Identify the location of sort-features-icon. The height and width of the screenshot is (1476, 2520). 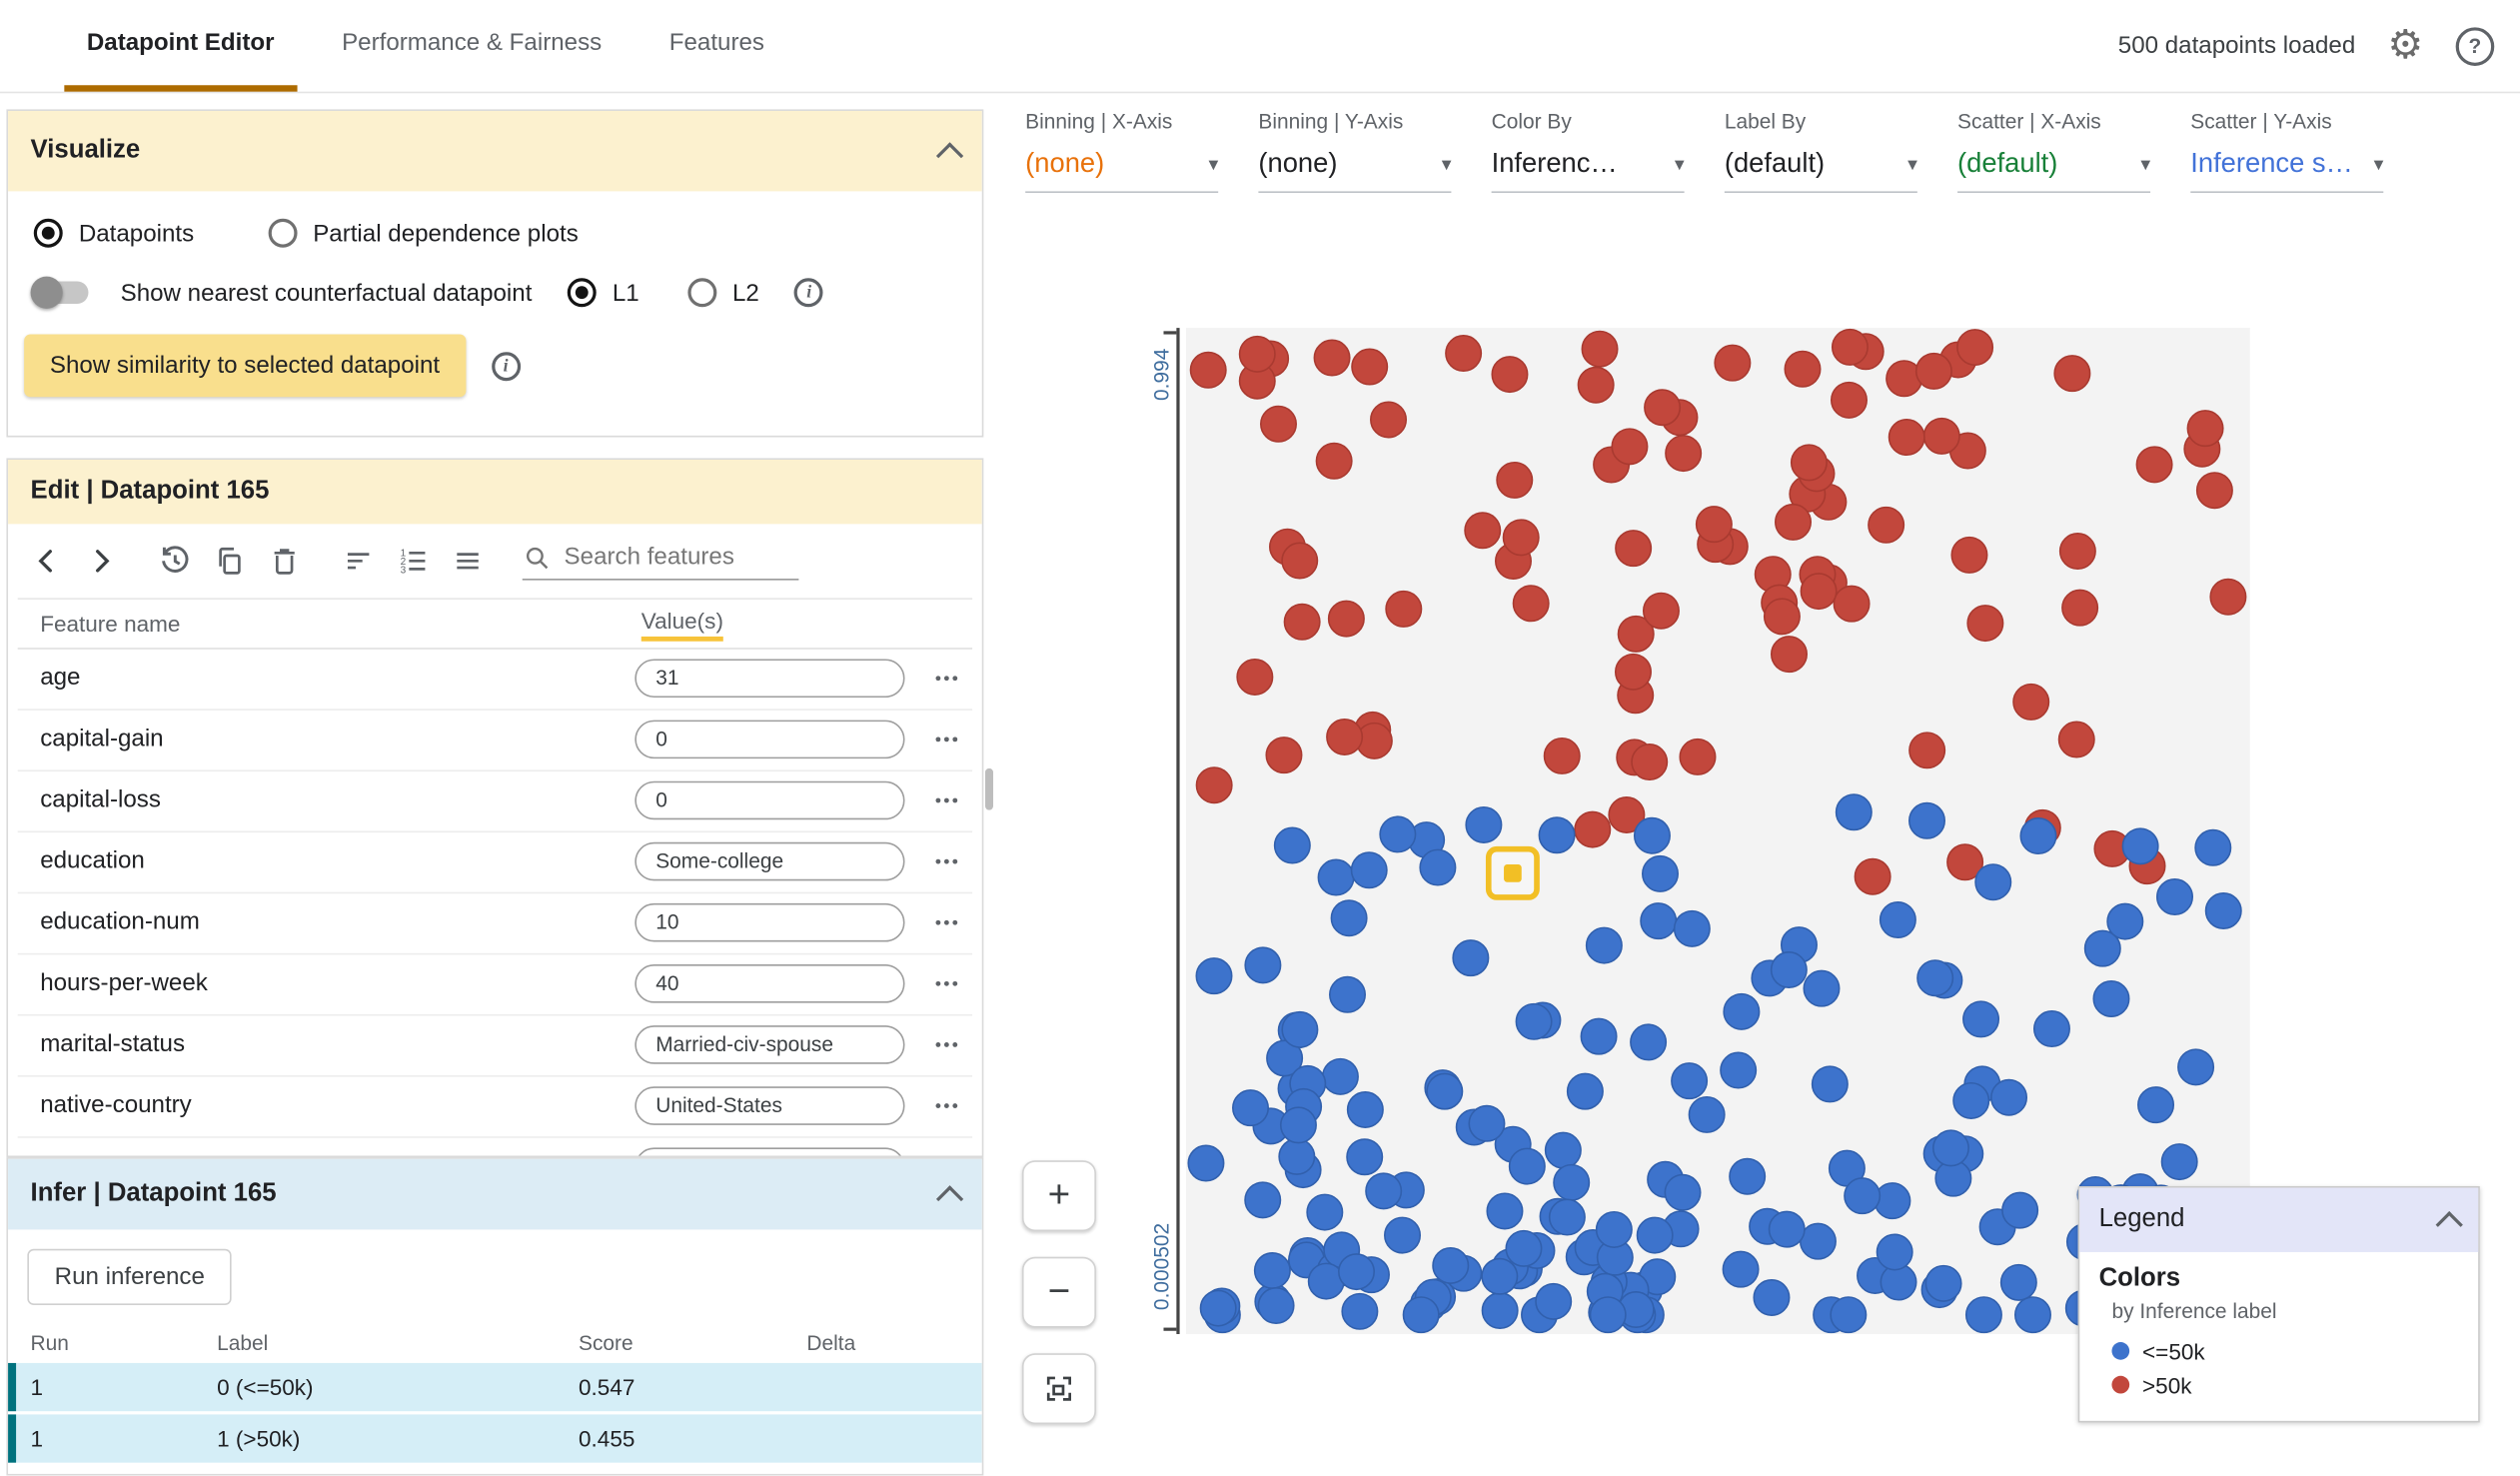
(358, 561).